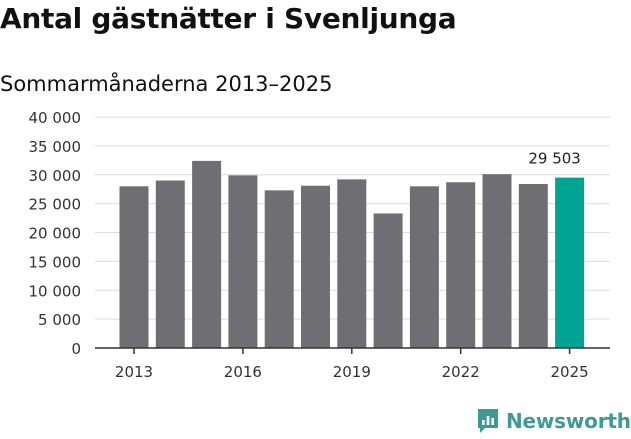 The image size is (631, 439). What do you see at coordinates (352, 263) in the screenshot?
I see `bar-2019` at bounding box center [352, 263].